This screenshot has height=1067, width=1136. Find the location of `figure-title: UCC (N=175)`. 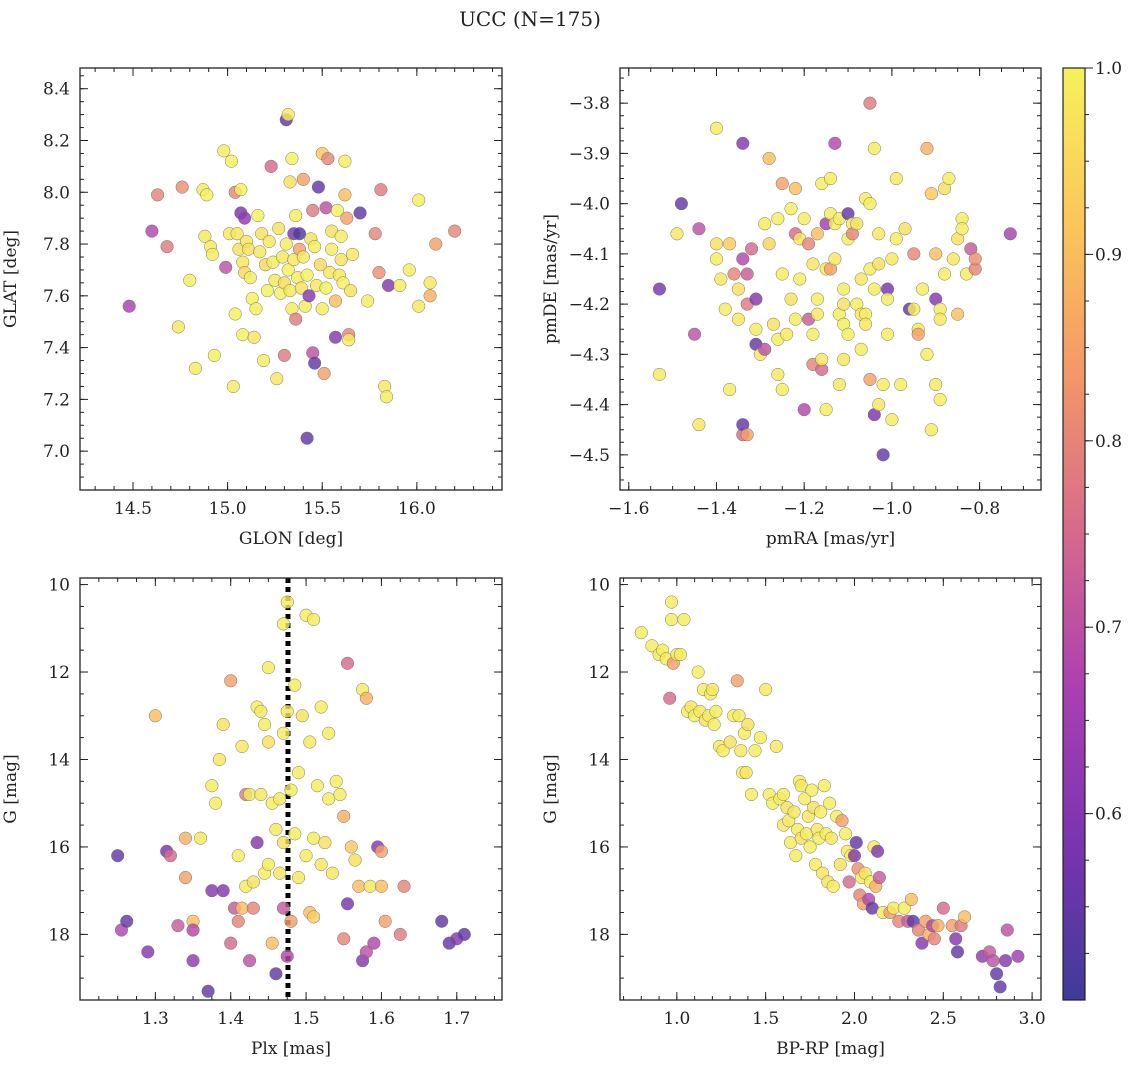

figure-title: UCC (N=175) is located at coordinates (530, 19).